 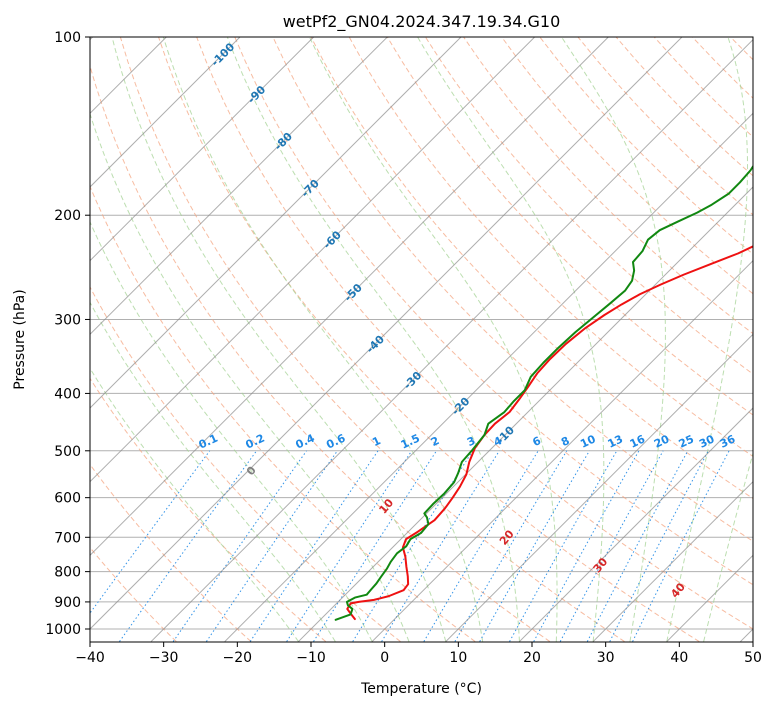 I want to click on x-tick-label: −40, so click(x=90, y=658).